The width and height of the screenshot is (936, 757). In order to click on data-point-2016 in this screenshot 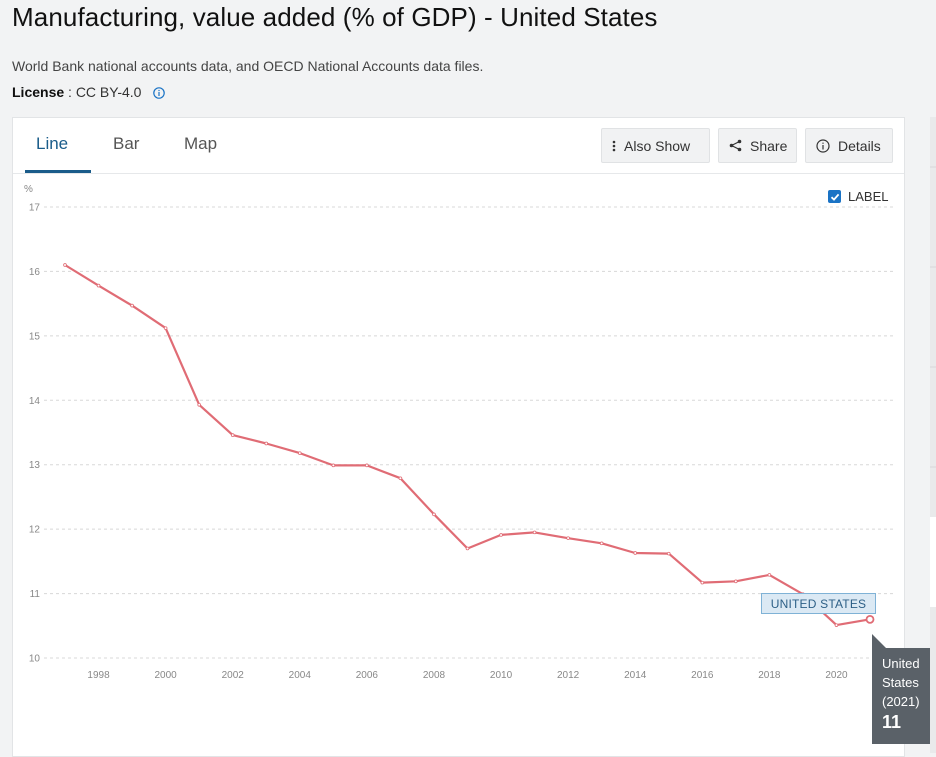, I will do `click(702, 582)`.